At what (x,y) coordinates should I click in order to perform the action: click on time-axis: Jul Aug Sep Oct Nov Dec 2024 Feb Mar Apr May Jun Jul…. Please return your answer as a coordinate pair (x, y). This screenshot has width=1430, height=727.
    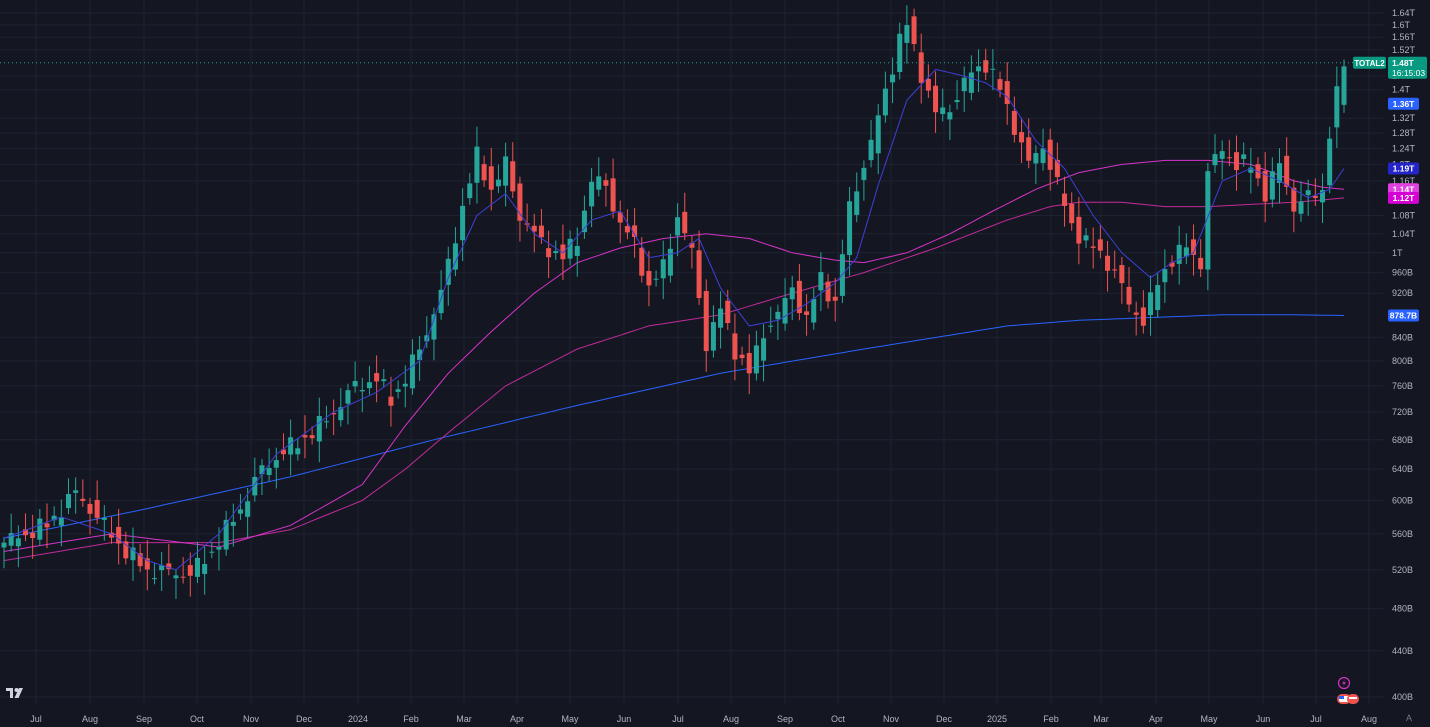
    Looking at the image, I should click on (703, 719).